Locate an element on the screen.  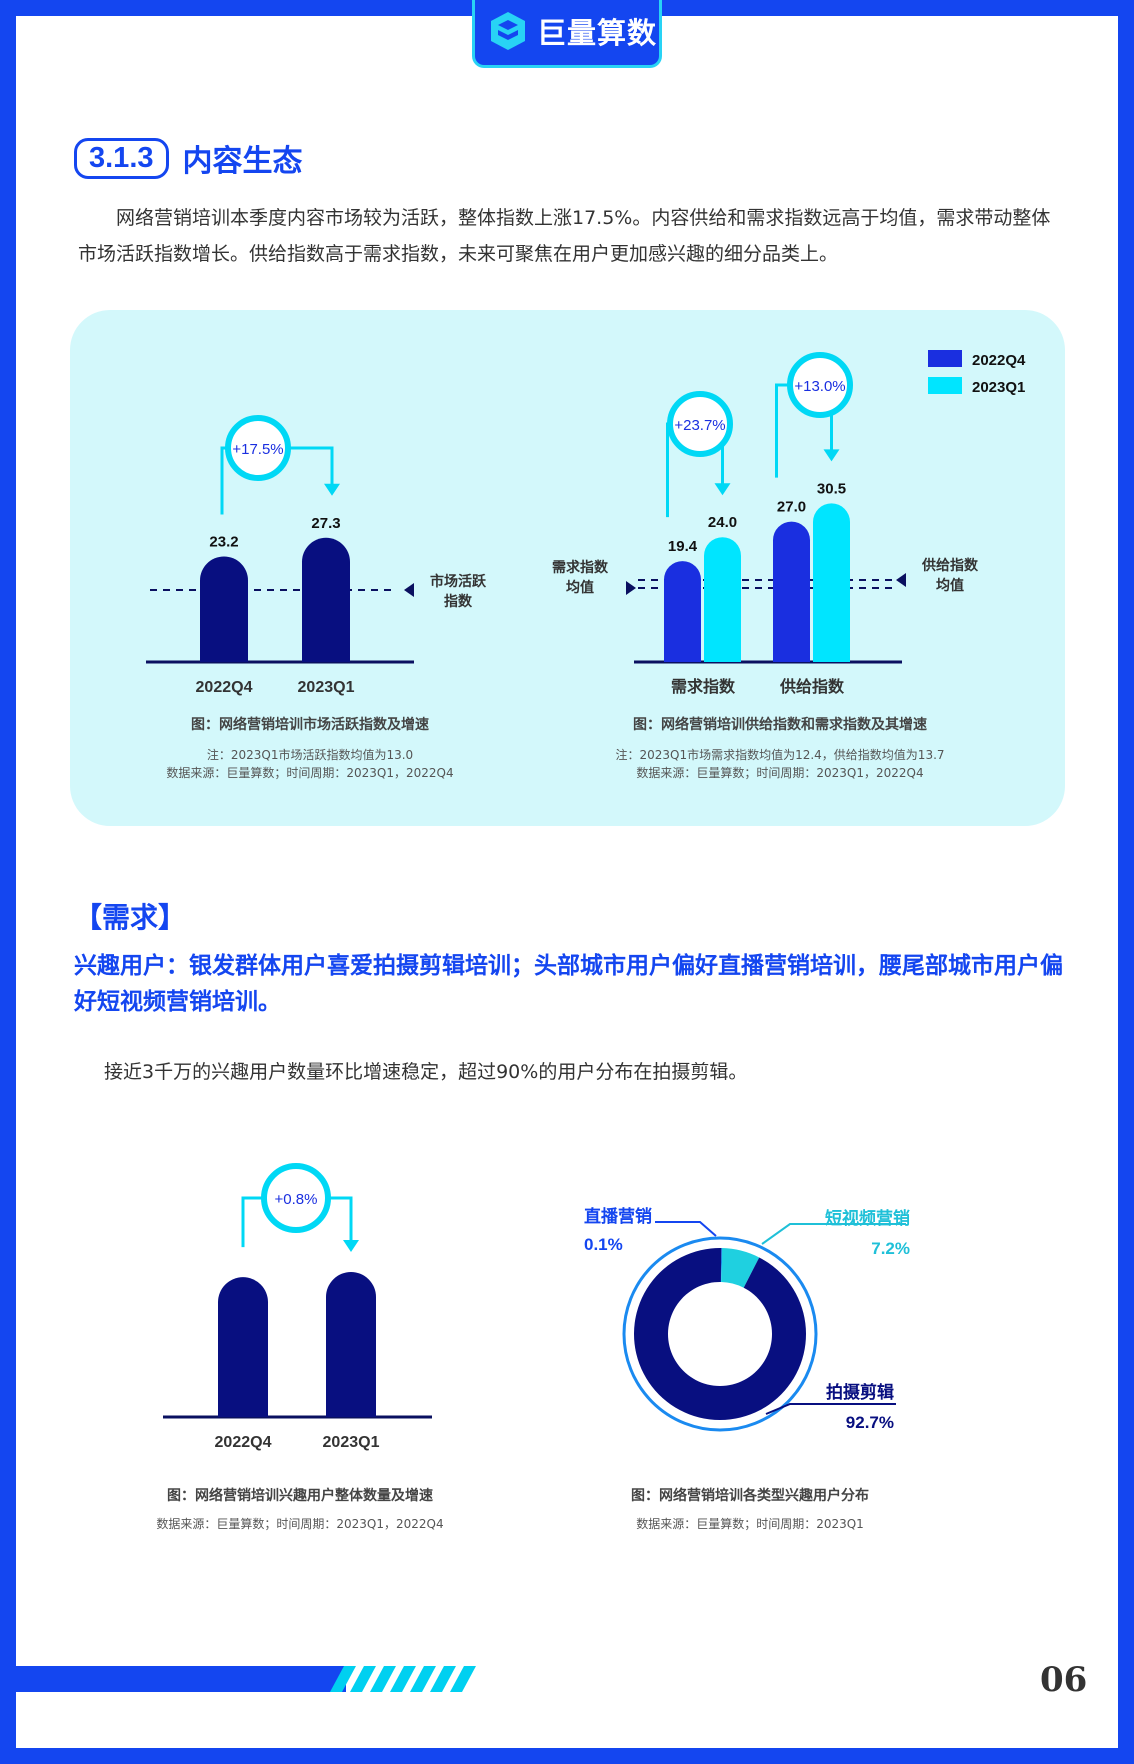
chart1-source: 数据来源：巨量算数；时间周期：2023Q1，2022Q4 is located at coordinates (310, 773).